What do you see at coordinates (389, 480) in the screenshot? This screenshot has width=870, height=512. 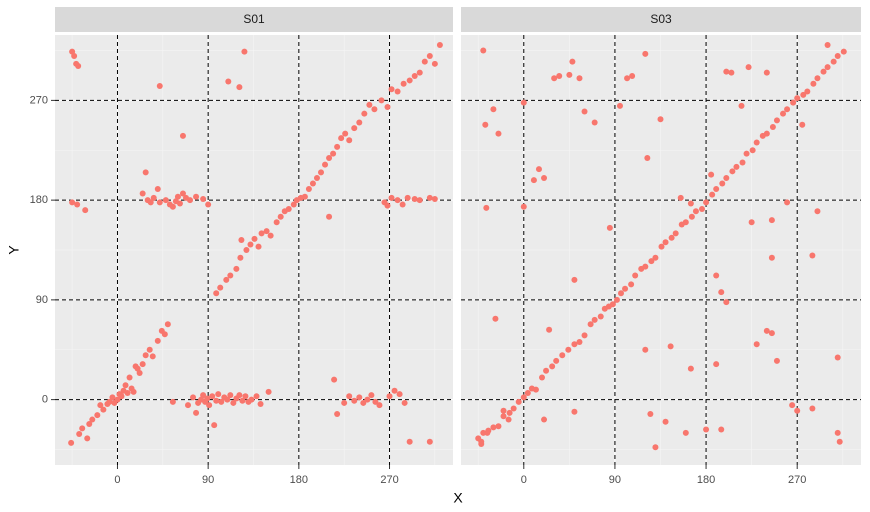 I see `x-tick-label: 270` at bounding box center [389, 480].